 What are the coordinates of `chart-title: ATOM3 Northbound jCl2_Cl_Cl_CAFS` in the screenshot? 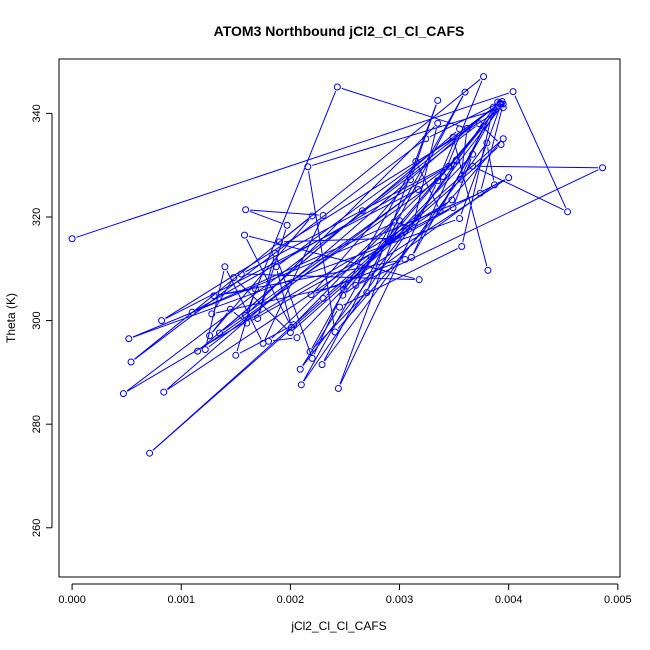 It's located at (339, 31).